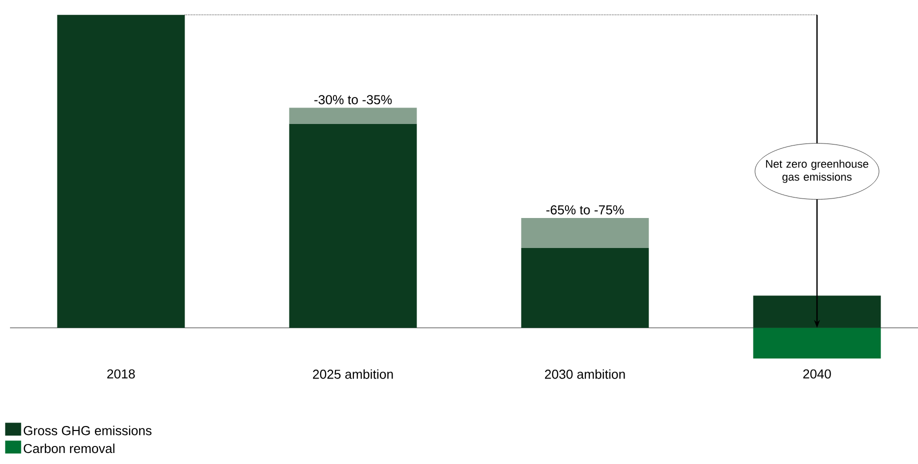 The image size is (918, 464). Describe the element at coordinates (353, 99) in the screenshot. I see `annotation: -30% to -35%` at that location.